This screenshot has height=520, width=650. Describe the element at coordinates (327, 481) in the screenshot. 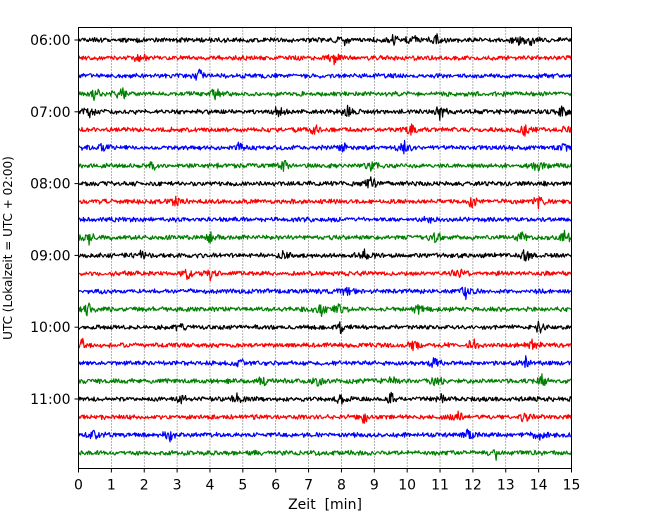

I see `x-axis: 0 1 2 3 4 5 6 7 8 9 10 11 12 13 14 15` at that location.